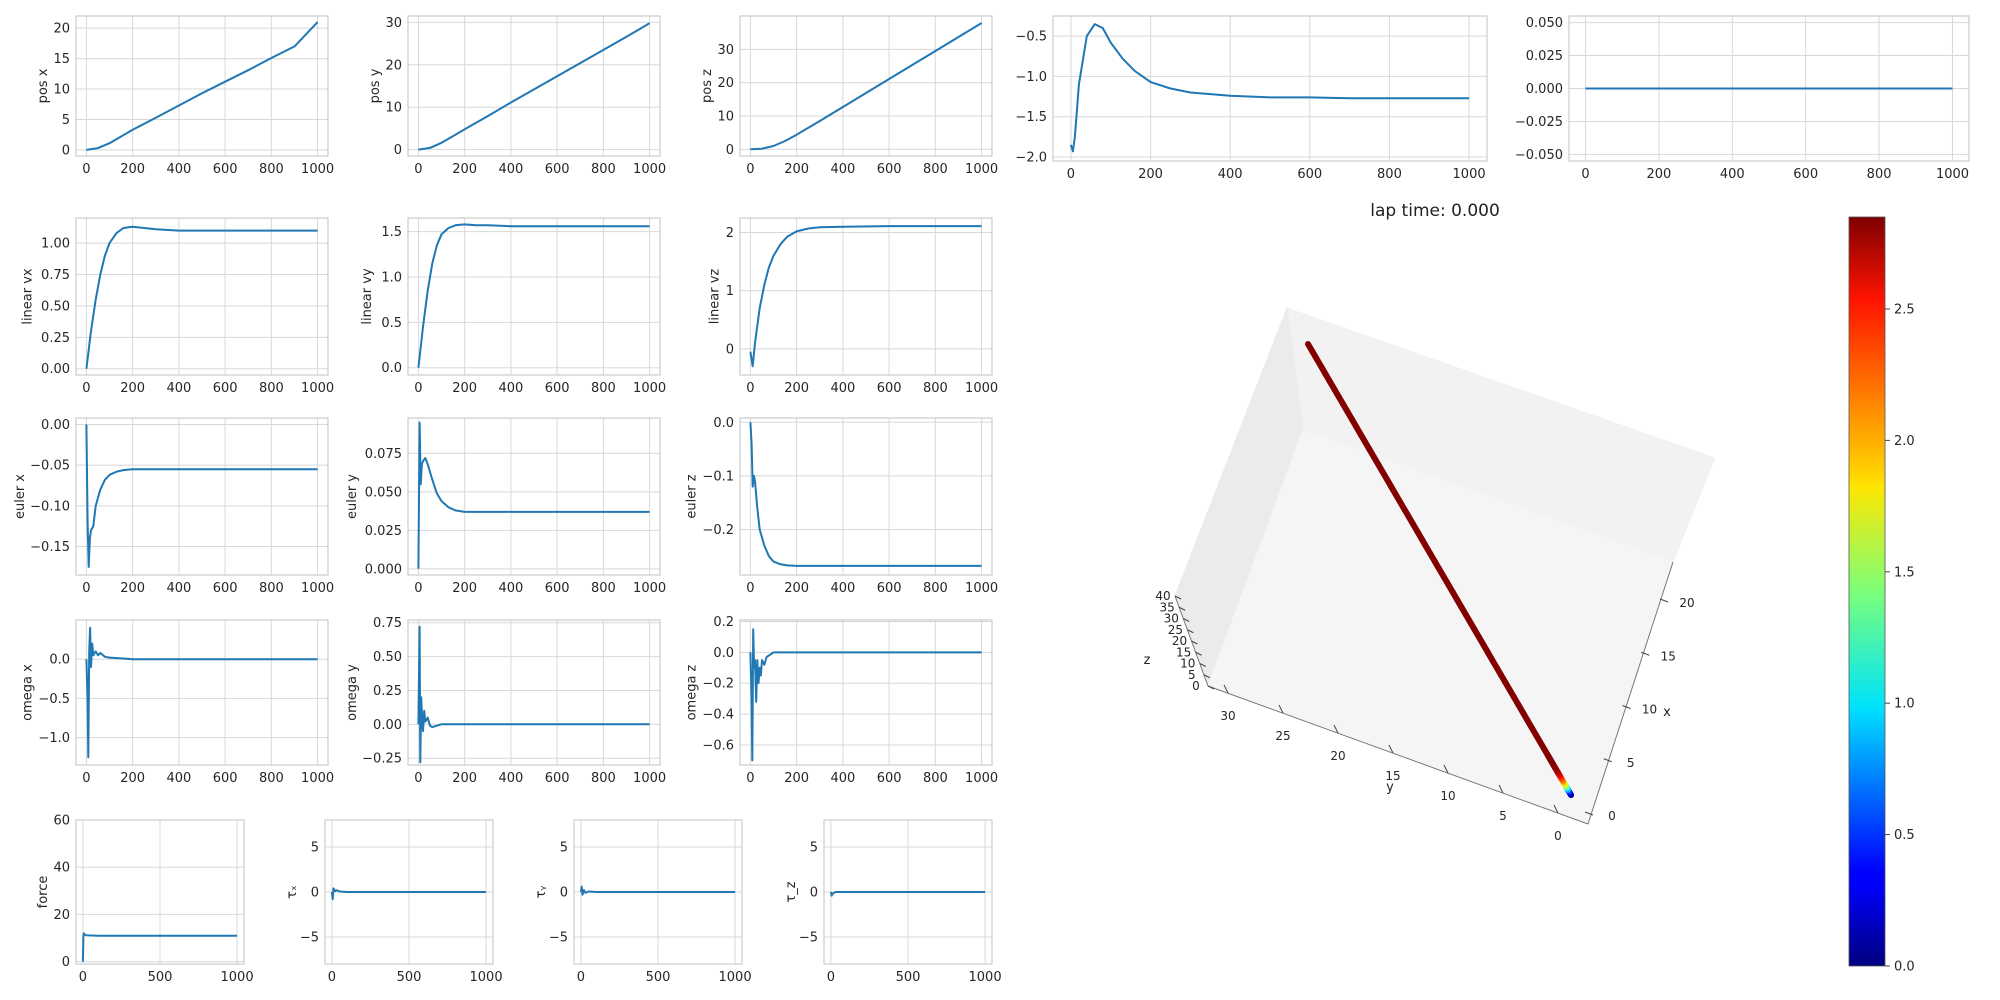 This screenshot has width=2000, height=1000. Describe the element at coordinates (55, 275) in the screenshot. I see `y-tick-label: 0.75` at that location.